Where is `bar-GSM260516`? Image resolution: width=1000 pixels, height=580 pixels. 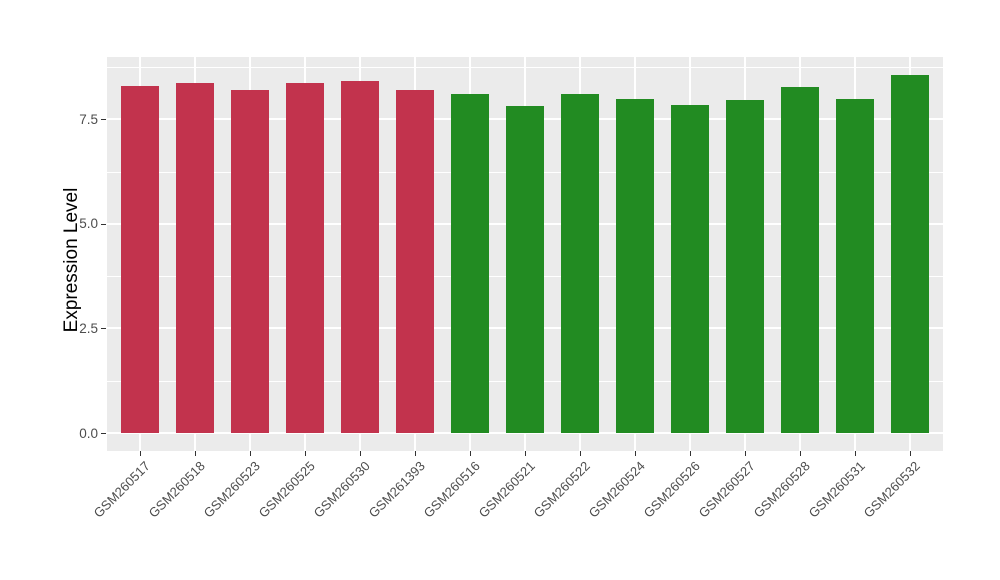
bar-GSM260516 is located at coordinates (470, 263).